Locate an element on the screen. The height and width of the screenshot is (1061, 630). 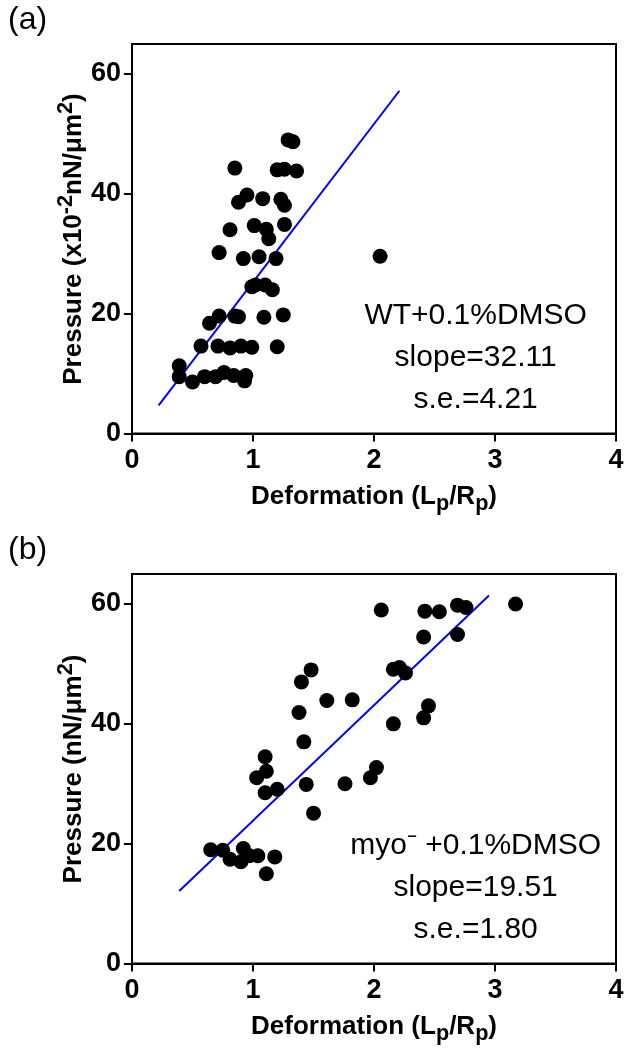
chart-title: (a) is located at coordinates (28, 18).